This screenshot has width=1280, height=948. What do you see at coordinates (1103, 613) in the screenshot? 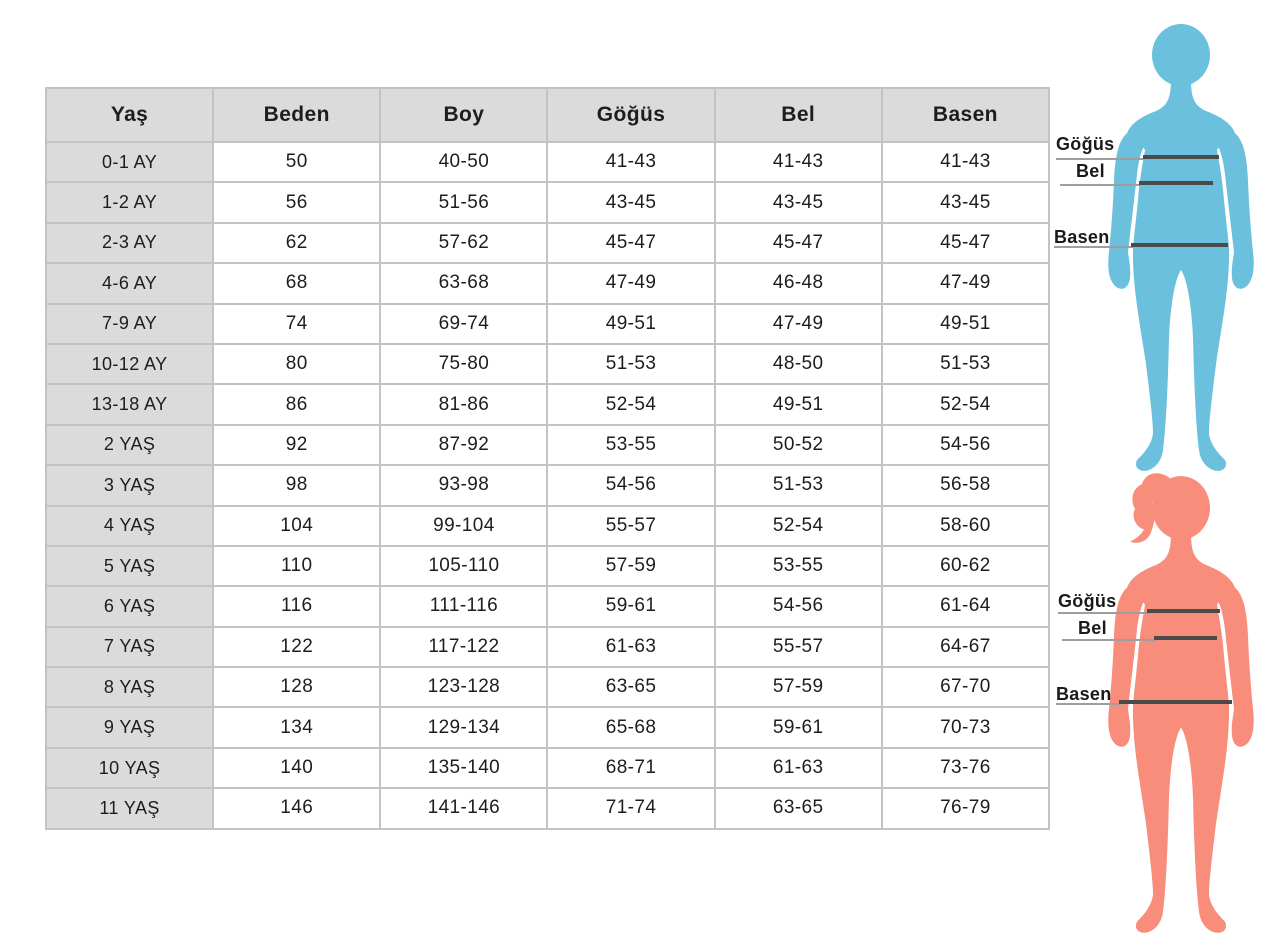
I see `chest-leader-line-pink` at bounding box center [1103, 613].